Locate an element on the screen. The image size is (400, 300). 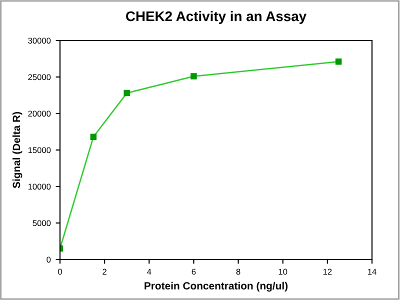
y-tick-label: 20000 is located at coordinates (39, 113).